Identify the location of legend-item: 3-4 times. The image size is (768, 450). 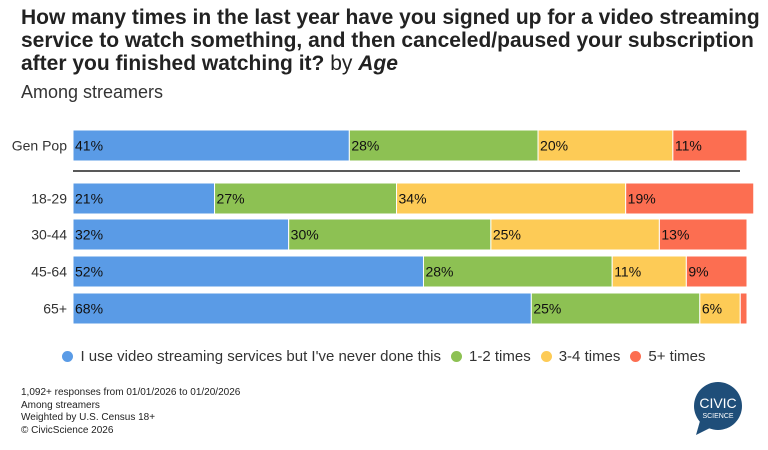
(580, 356).